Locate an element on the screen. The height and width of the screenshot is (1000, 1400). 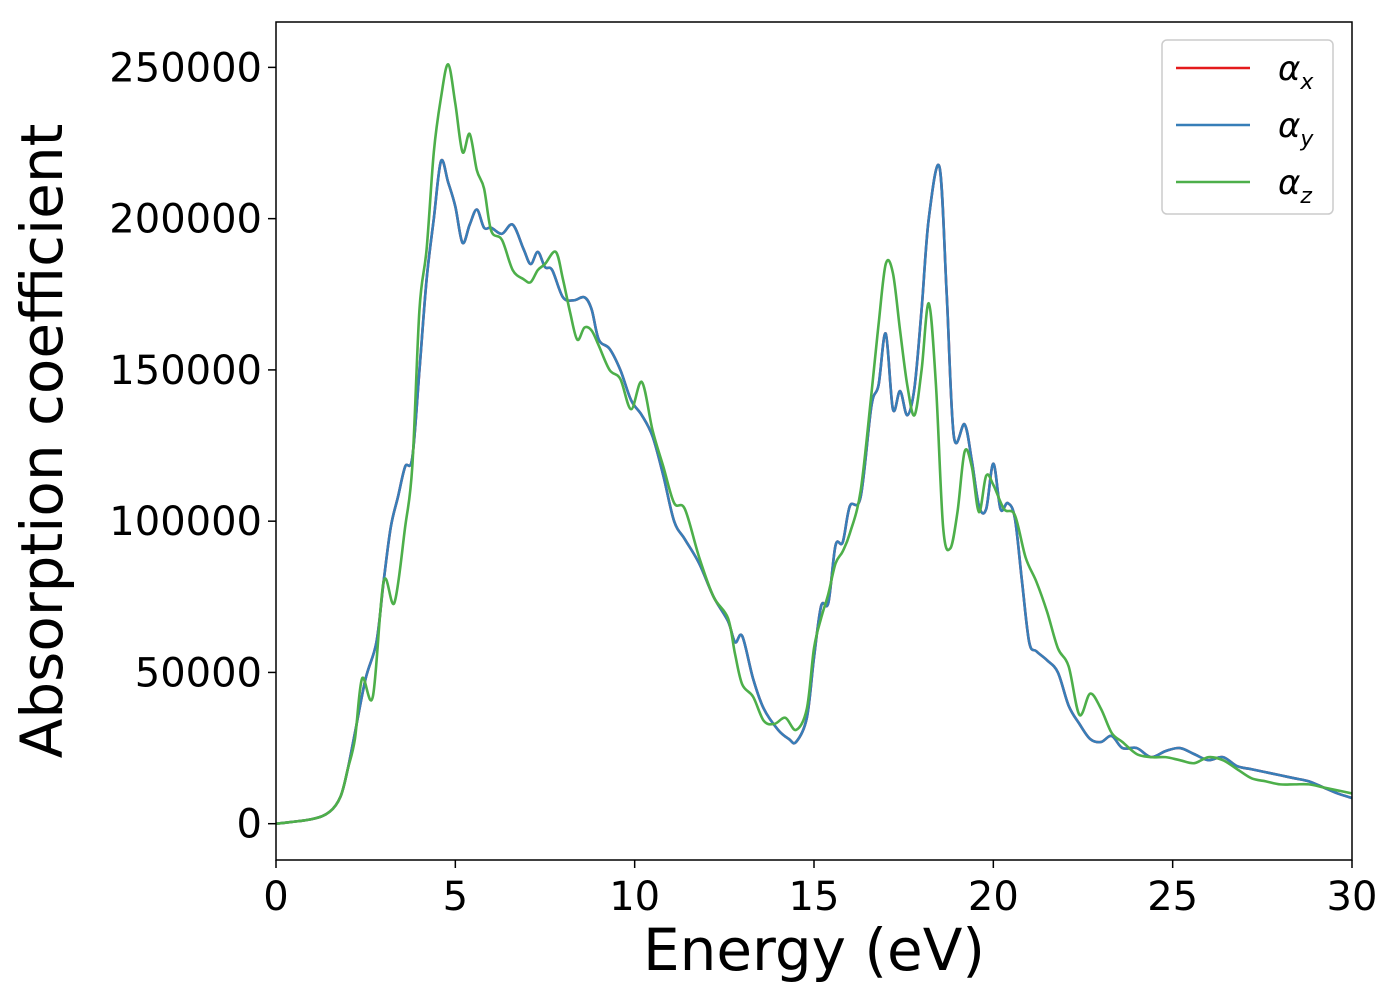
y-axis-label: Absorption coefficient is located at coordinates (42, 441).